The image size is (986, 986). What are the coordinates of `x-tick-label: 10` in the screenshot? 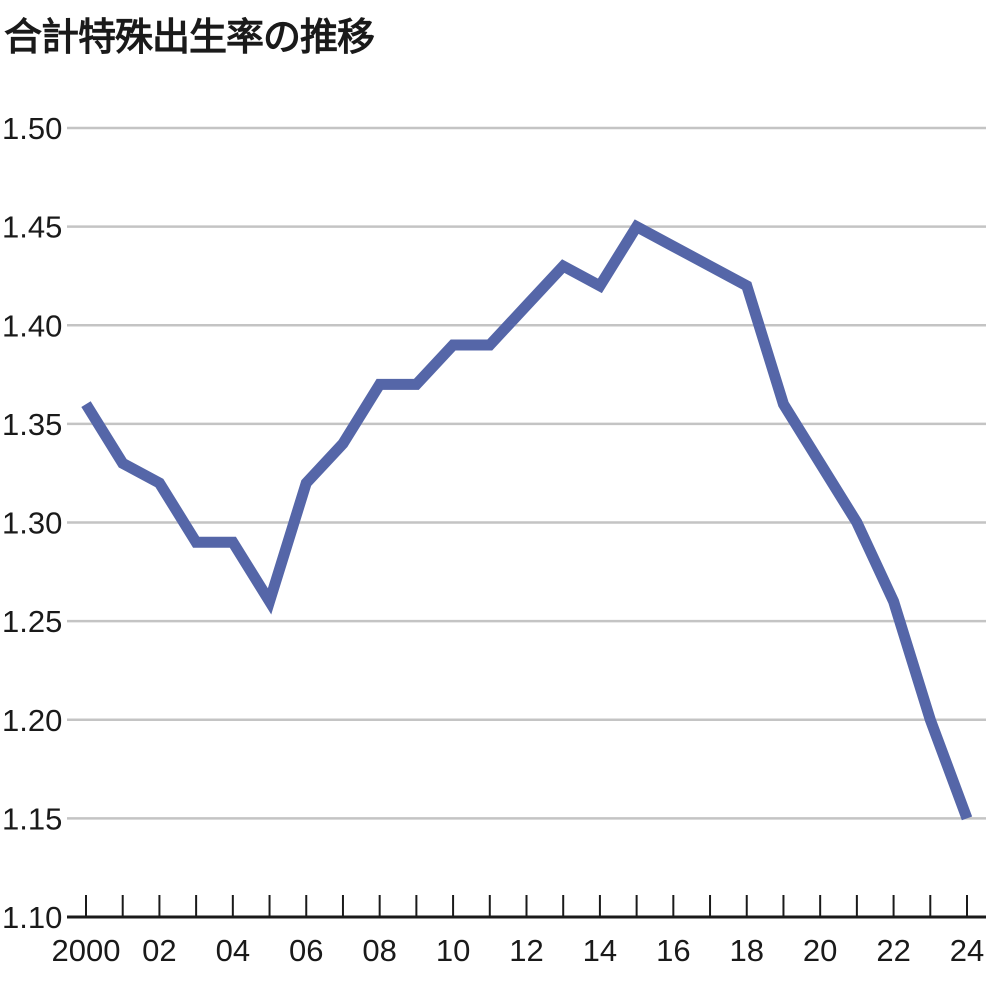 It's located at (453, 950).